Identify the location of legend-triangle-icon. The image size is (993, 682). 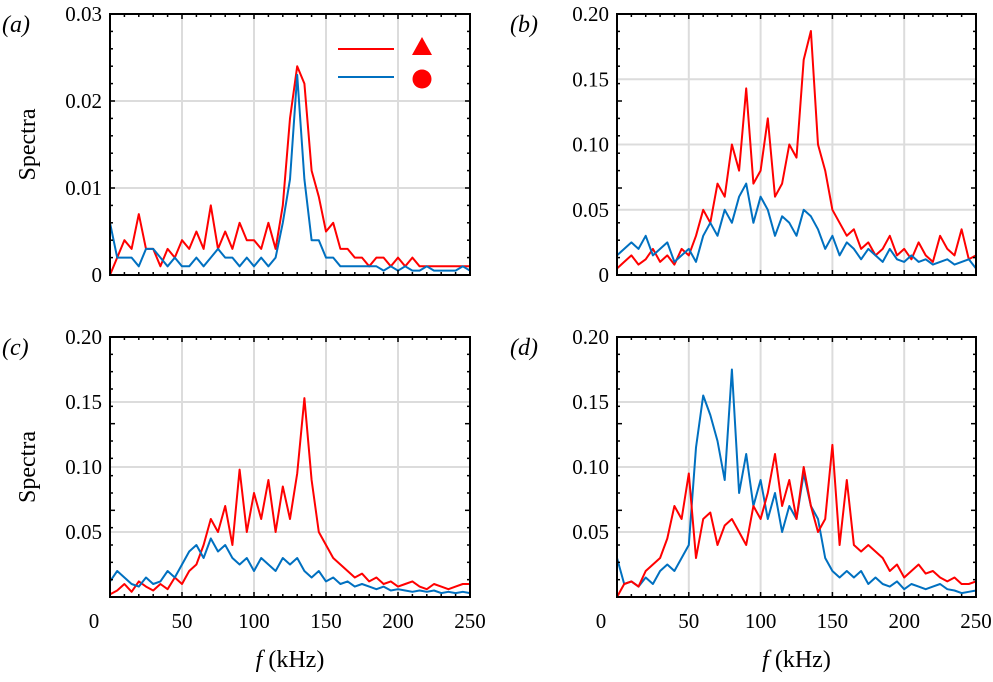
(422, 46).